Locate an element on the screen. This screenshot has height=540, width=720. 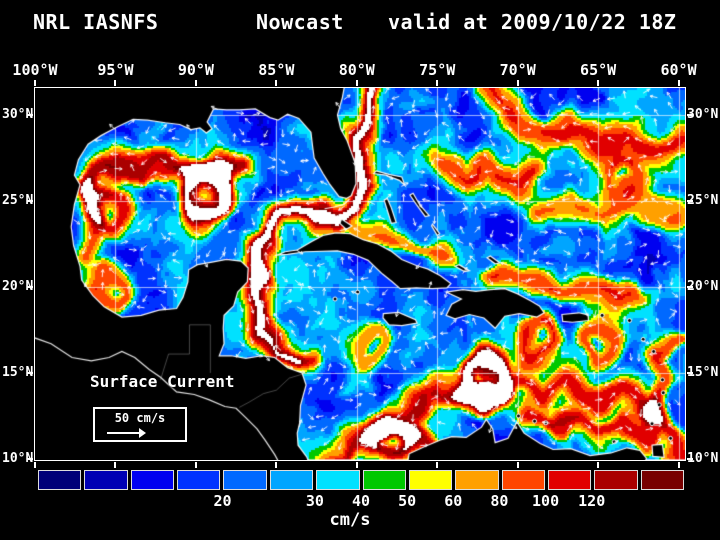
colorbar-tick-label: 30 is located at coordinates (314, 501).